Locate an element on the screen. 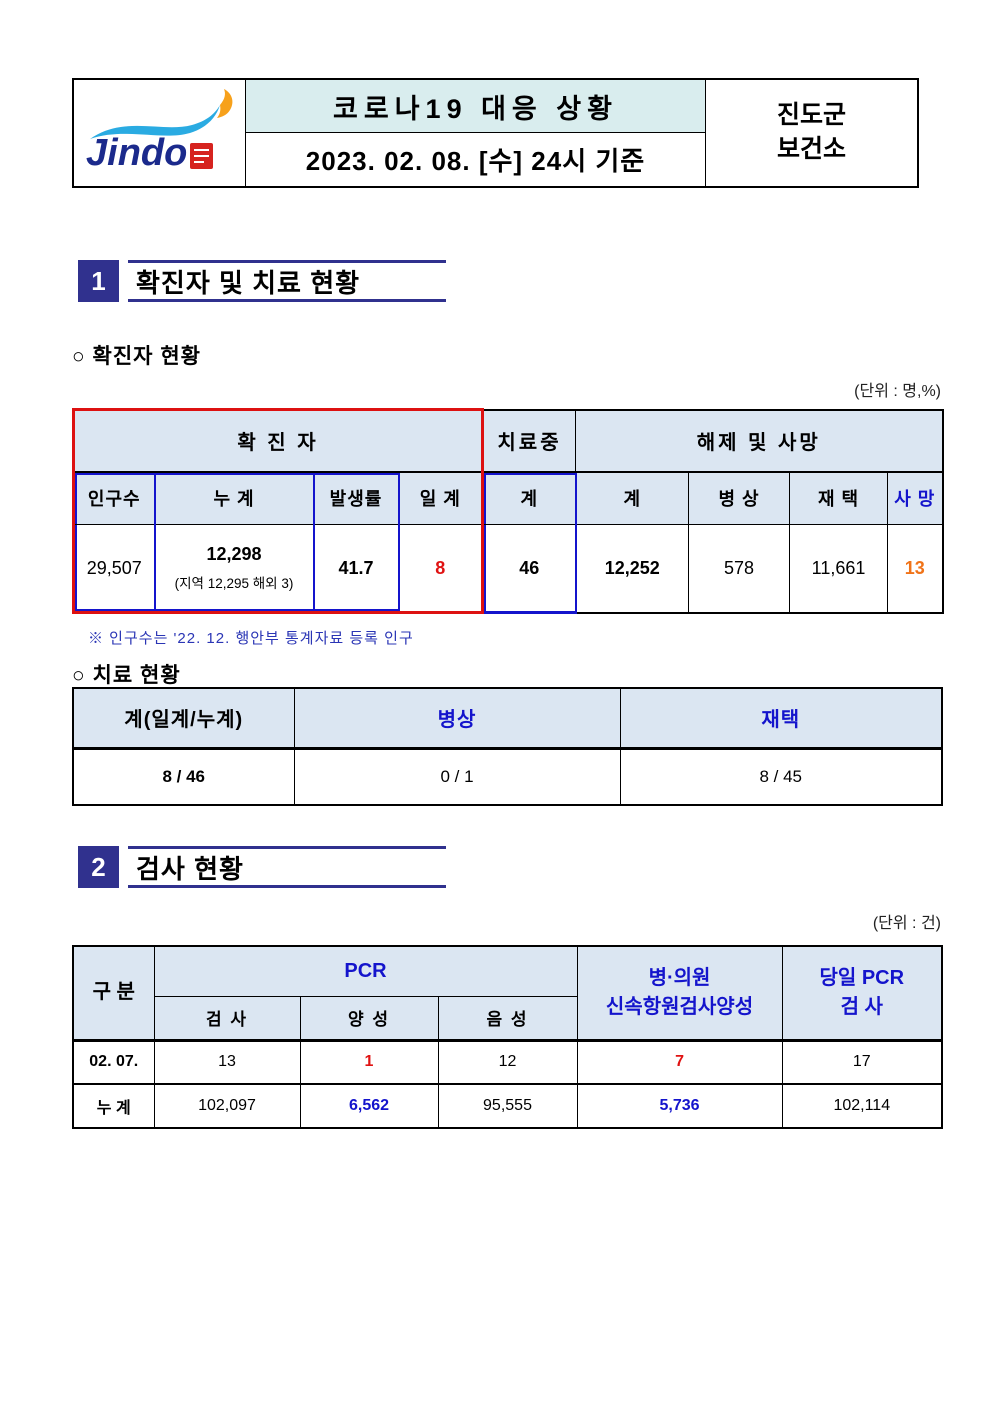 This screenshot has width=992, height=1403. test-header-row1: 구 분 PCR 병·의원 신속항원검사양성 당일 PCR 검 사 is located at coordinates (507, 993).